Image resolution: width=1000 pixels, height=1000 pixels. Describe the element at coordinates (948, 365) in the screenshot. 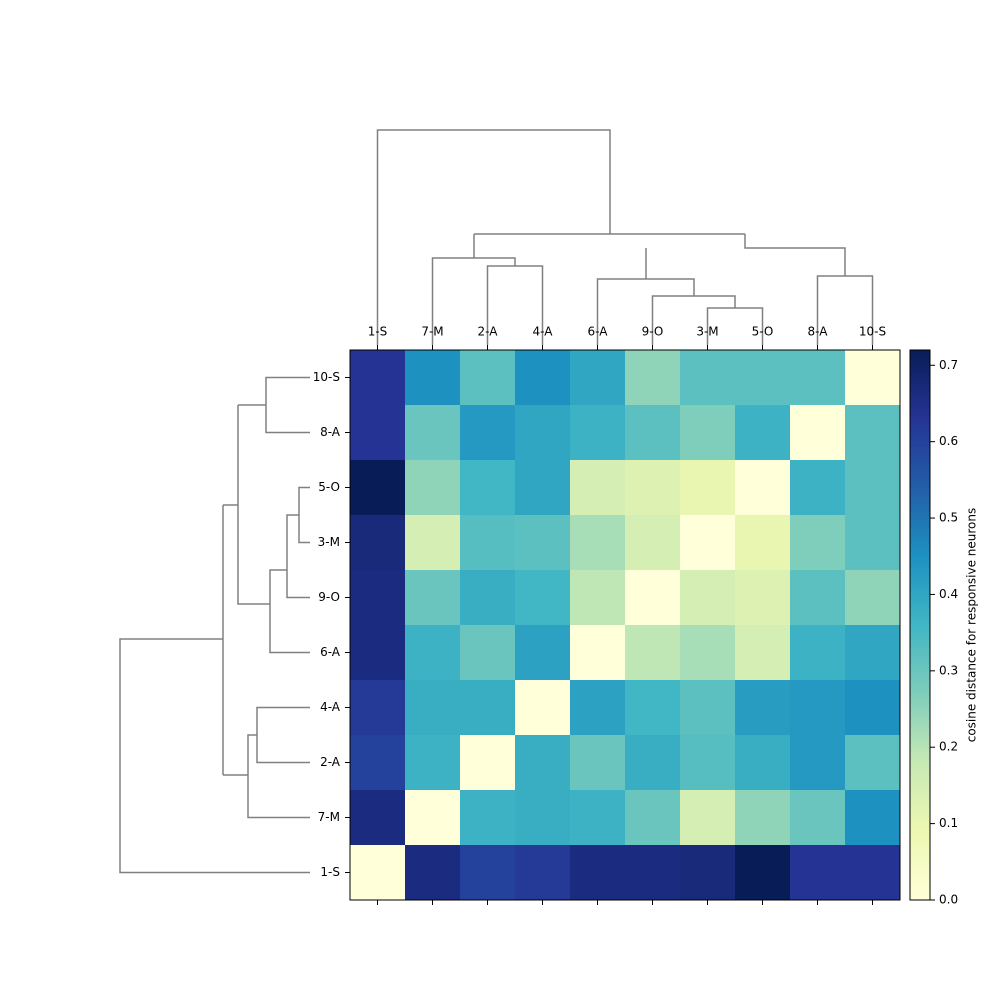

I see `colorbar-tick-label: 0.7` at that location.